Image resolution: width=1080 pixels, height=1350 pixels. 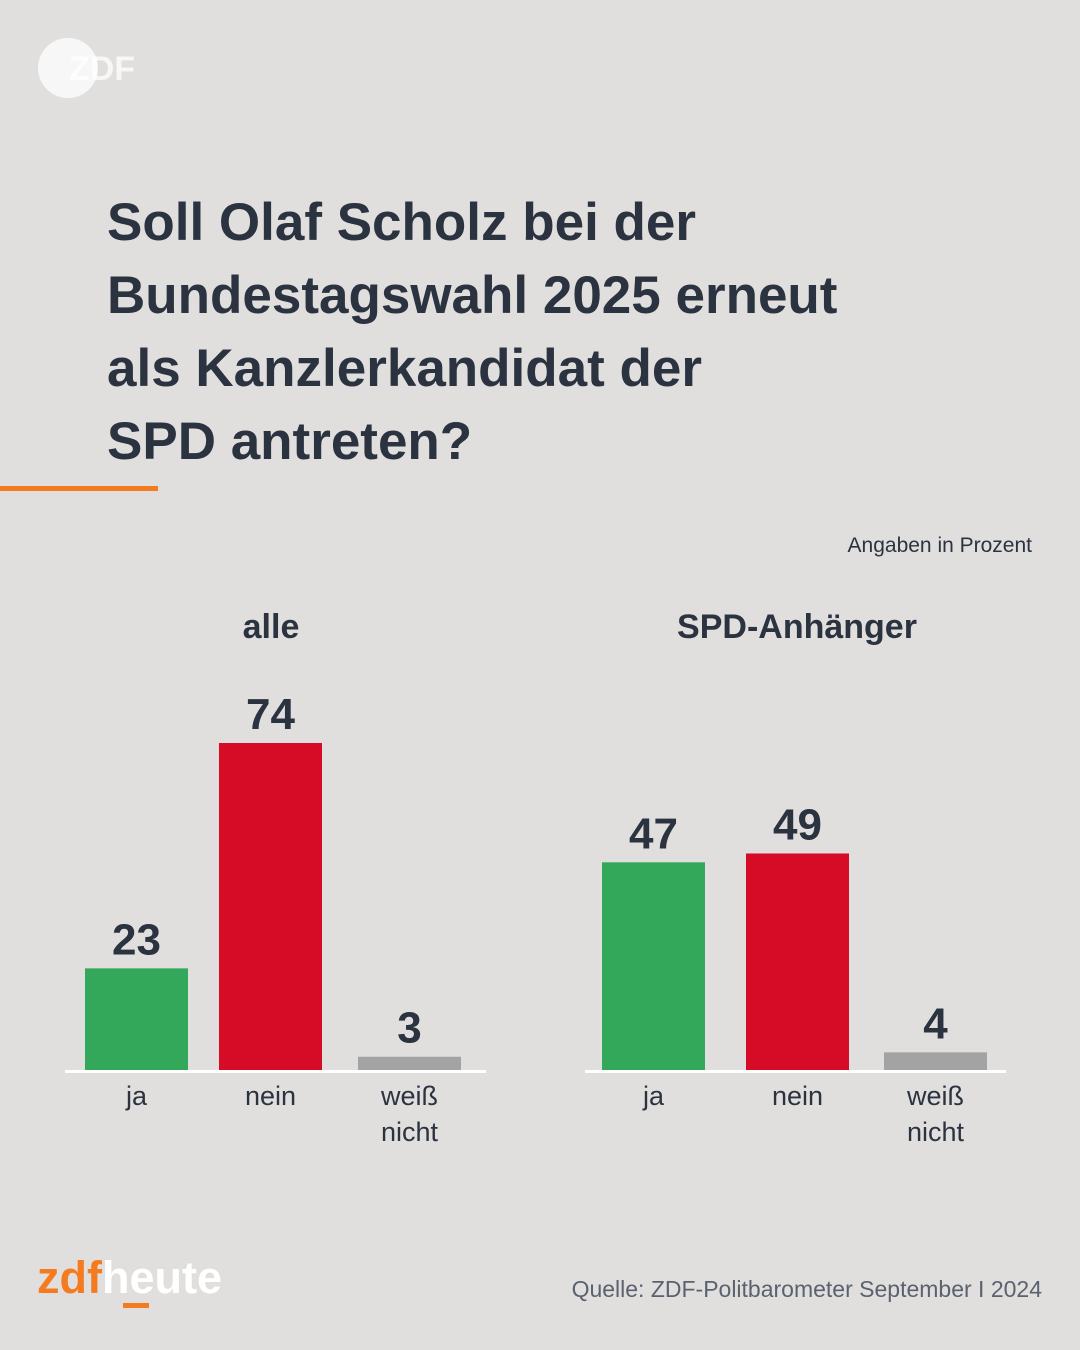 I want to click on title-line: als Kanzlerkandidat der, so click(x=404, y=368).